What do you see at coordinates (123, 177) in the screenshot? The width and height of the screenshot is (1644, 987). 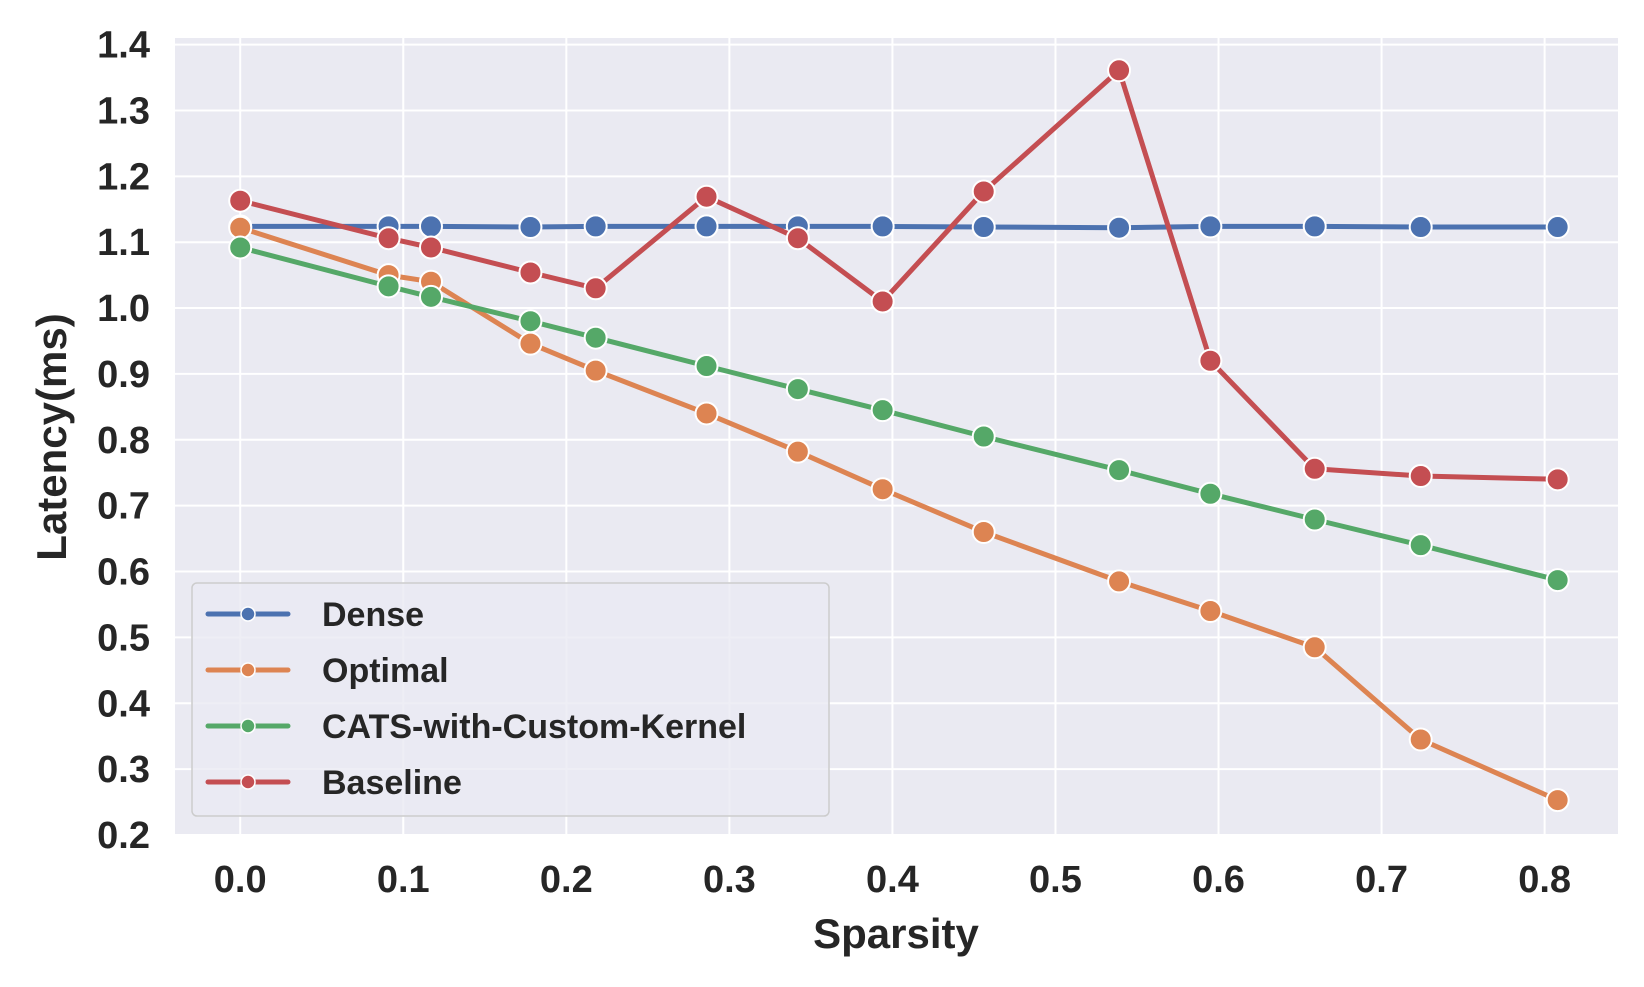 I see `y-tick-label: 1.2` at bounding box center [123, 177].